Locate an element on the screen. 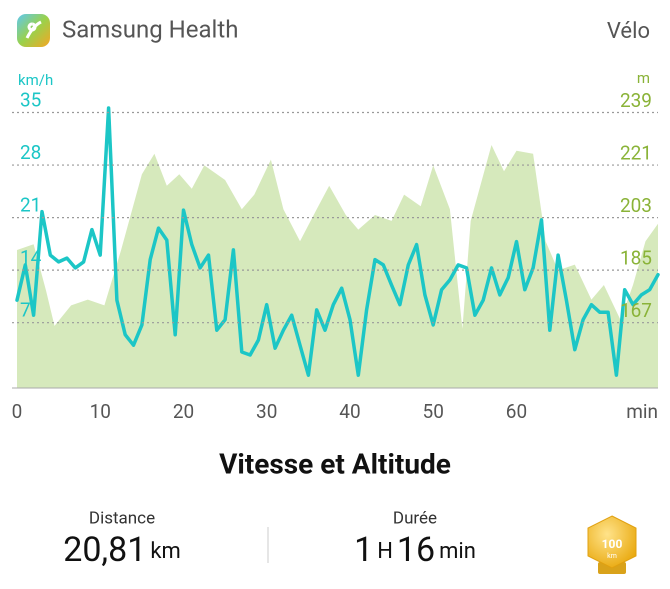 This screenshot has height=589, width=670. y-tick-label: 28 is located at coordinates (30, 152).